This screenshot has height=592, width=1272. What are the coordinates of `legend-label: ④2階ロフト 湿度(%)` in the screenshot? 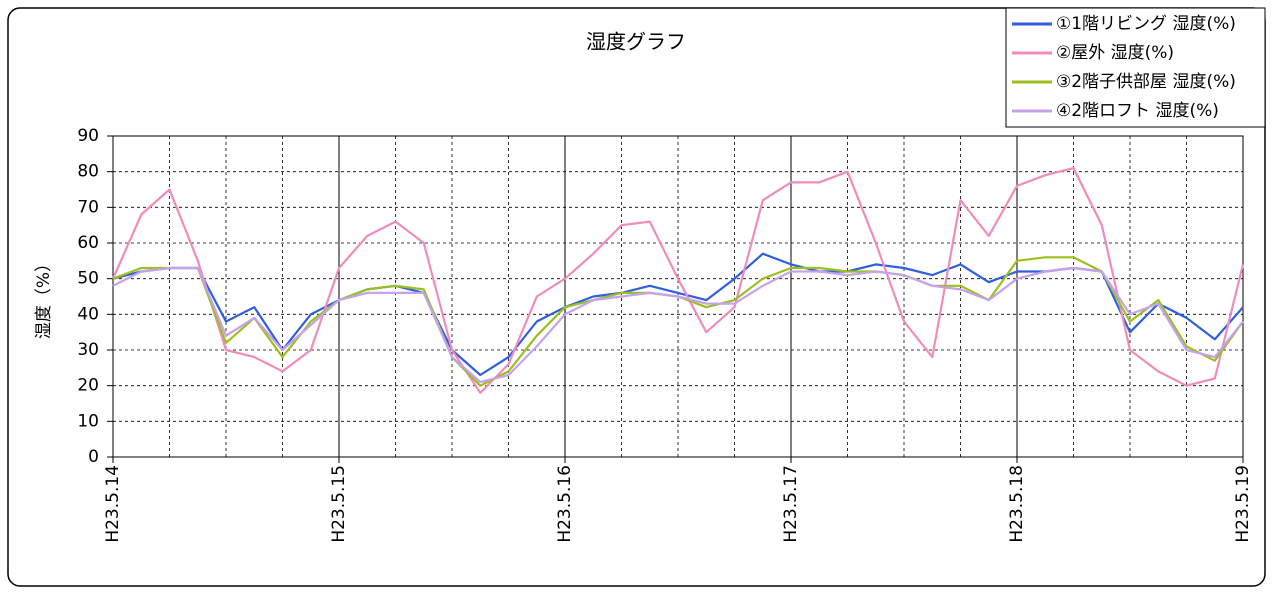 It's located at (1137, 111).